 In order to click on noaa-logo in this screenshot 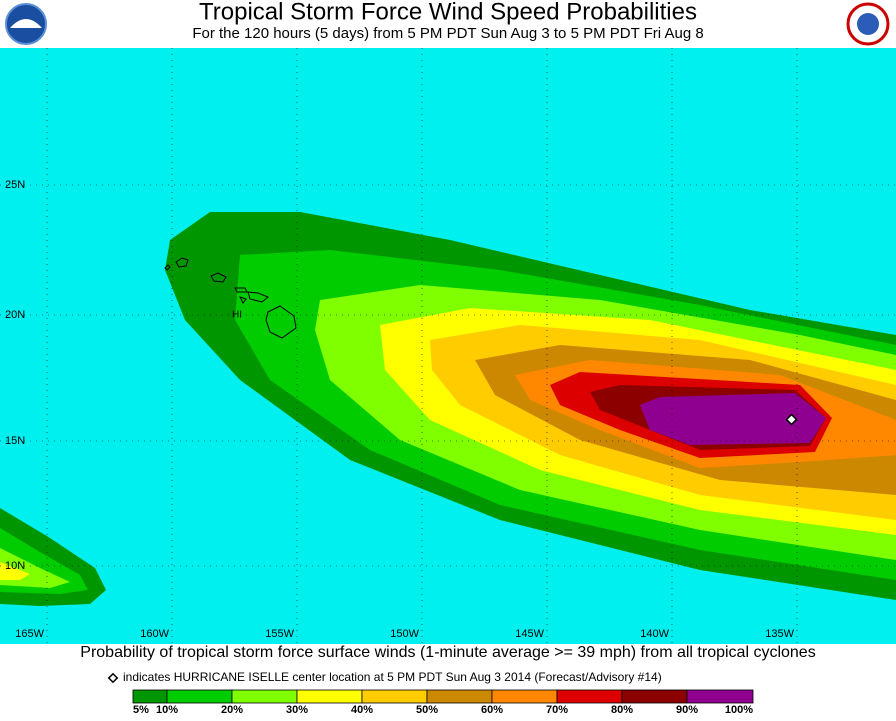, I will do `click(26, 24)`.